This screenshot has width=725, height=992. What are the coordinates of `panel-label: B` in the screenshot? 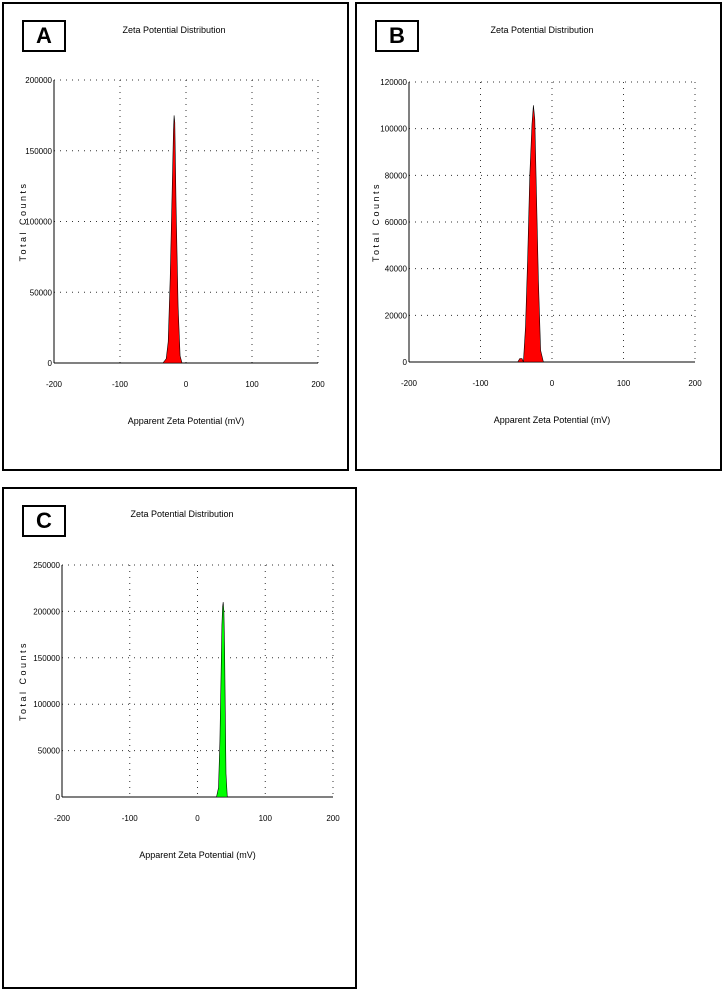 It's located at (397, 36).